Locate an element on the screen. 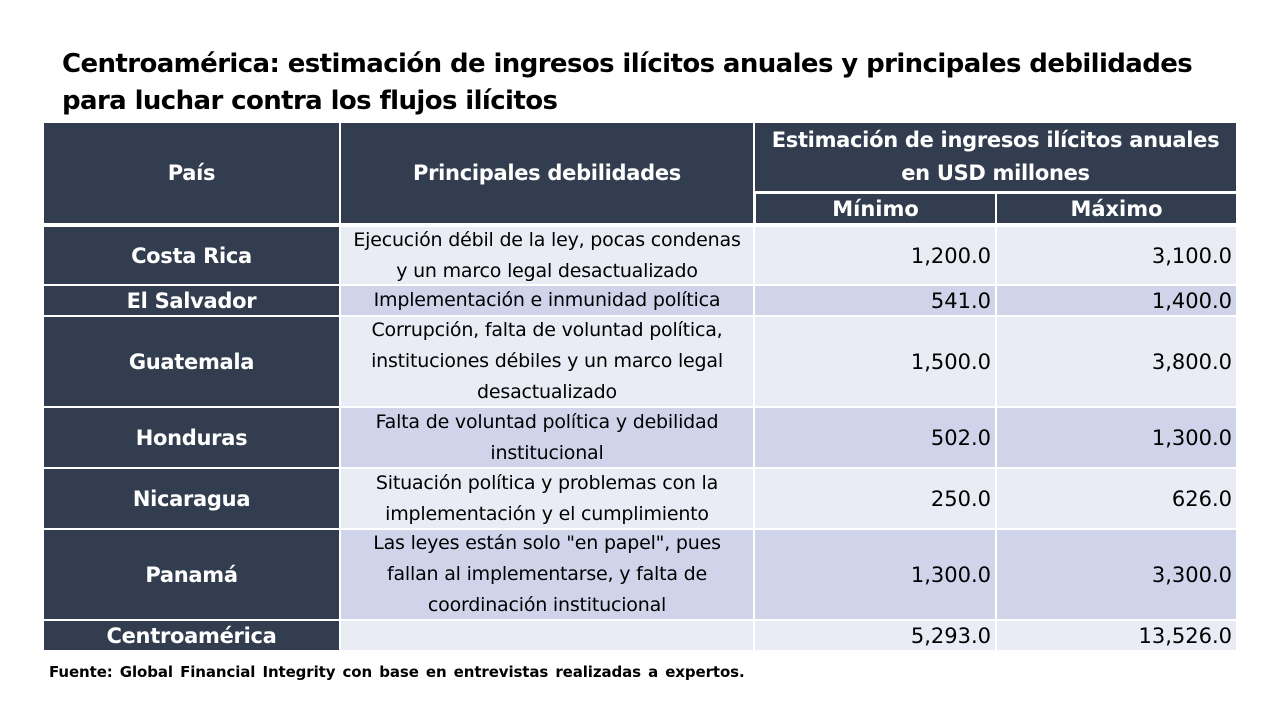  row-max: 3,800.0 is located at coordinates (1115, 360).